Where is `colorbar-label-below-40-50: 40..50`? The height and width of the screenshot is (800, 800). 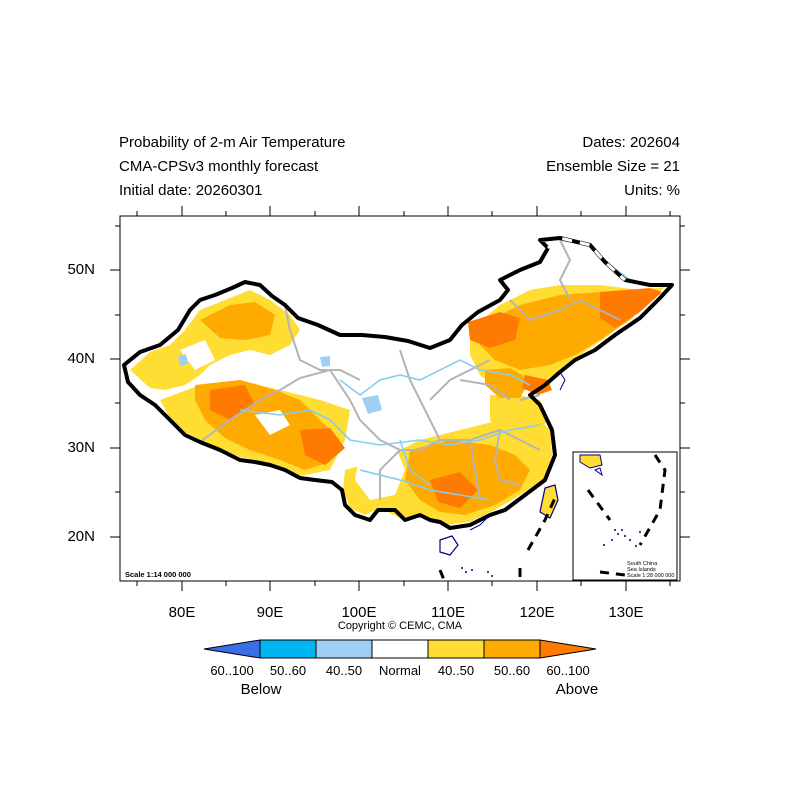
colorbar-label-below-40-50: 40..50 is located at coordinates (344, 670).